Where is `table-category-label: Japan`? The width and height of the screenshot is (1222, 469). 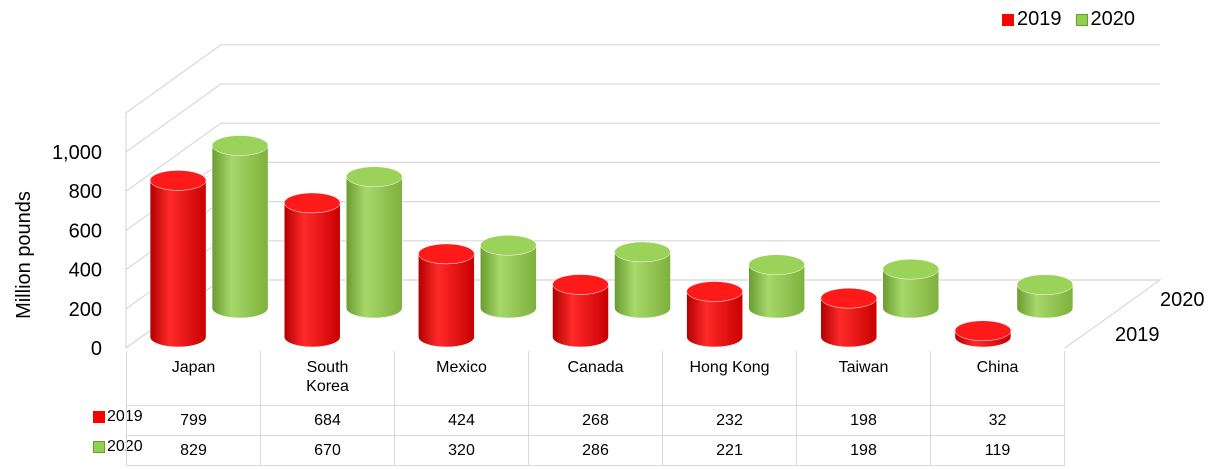 table-category-label: Japan is located at coordinates (193, 378).